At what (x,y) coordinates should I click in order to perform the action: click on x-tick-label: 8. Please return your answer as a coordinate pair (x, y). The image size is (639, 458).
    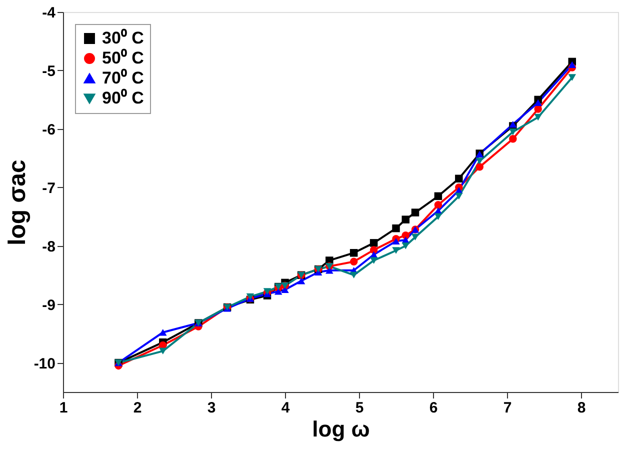
    Looking at the image, I should click on (581, 408).